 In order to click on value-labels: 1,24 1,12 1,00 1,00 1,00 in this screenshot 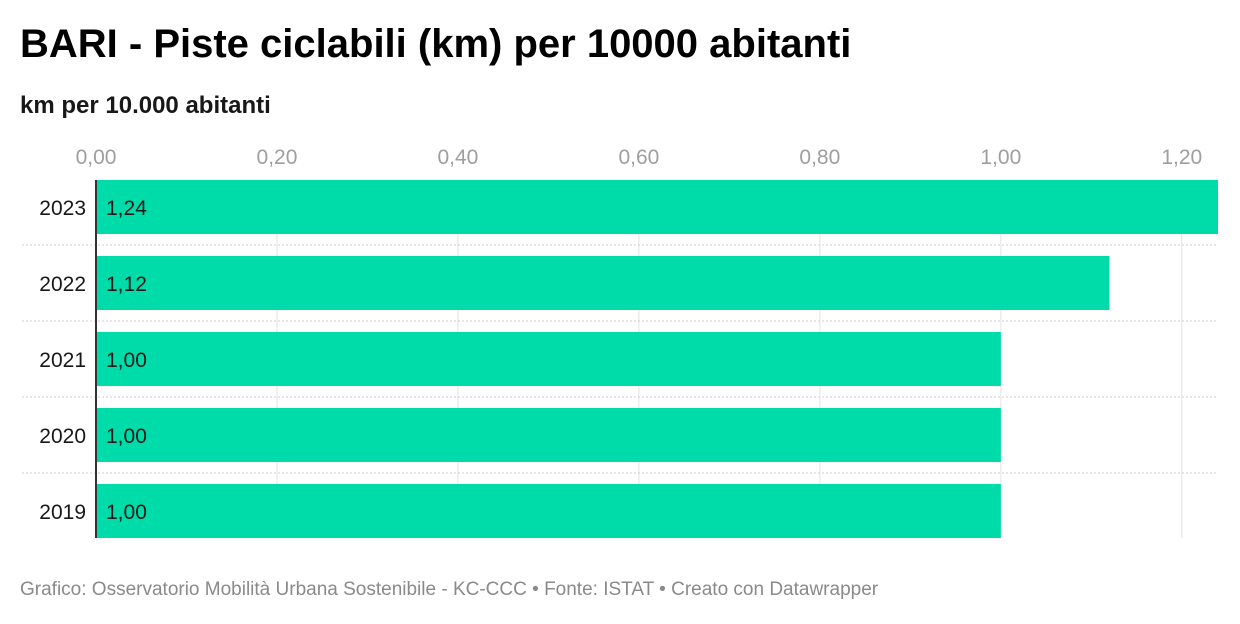, I will do `click(126, 360)`.